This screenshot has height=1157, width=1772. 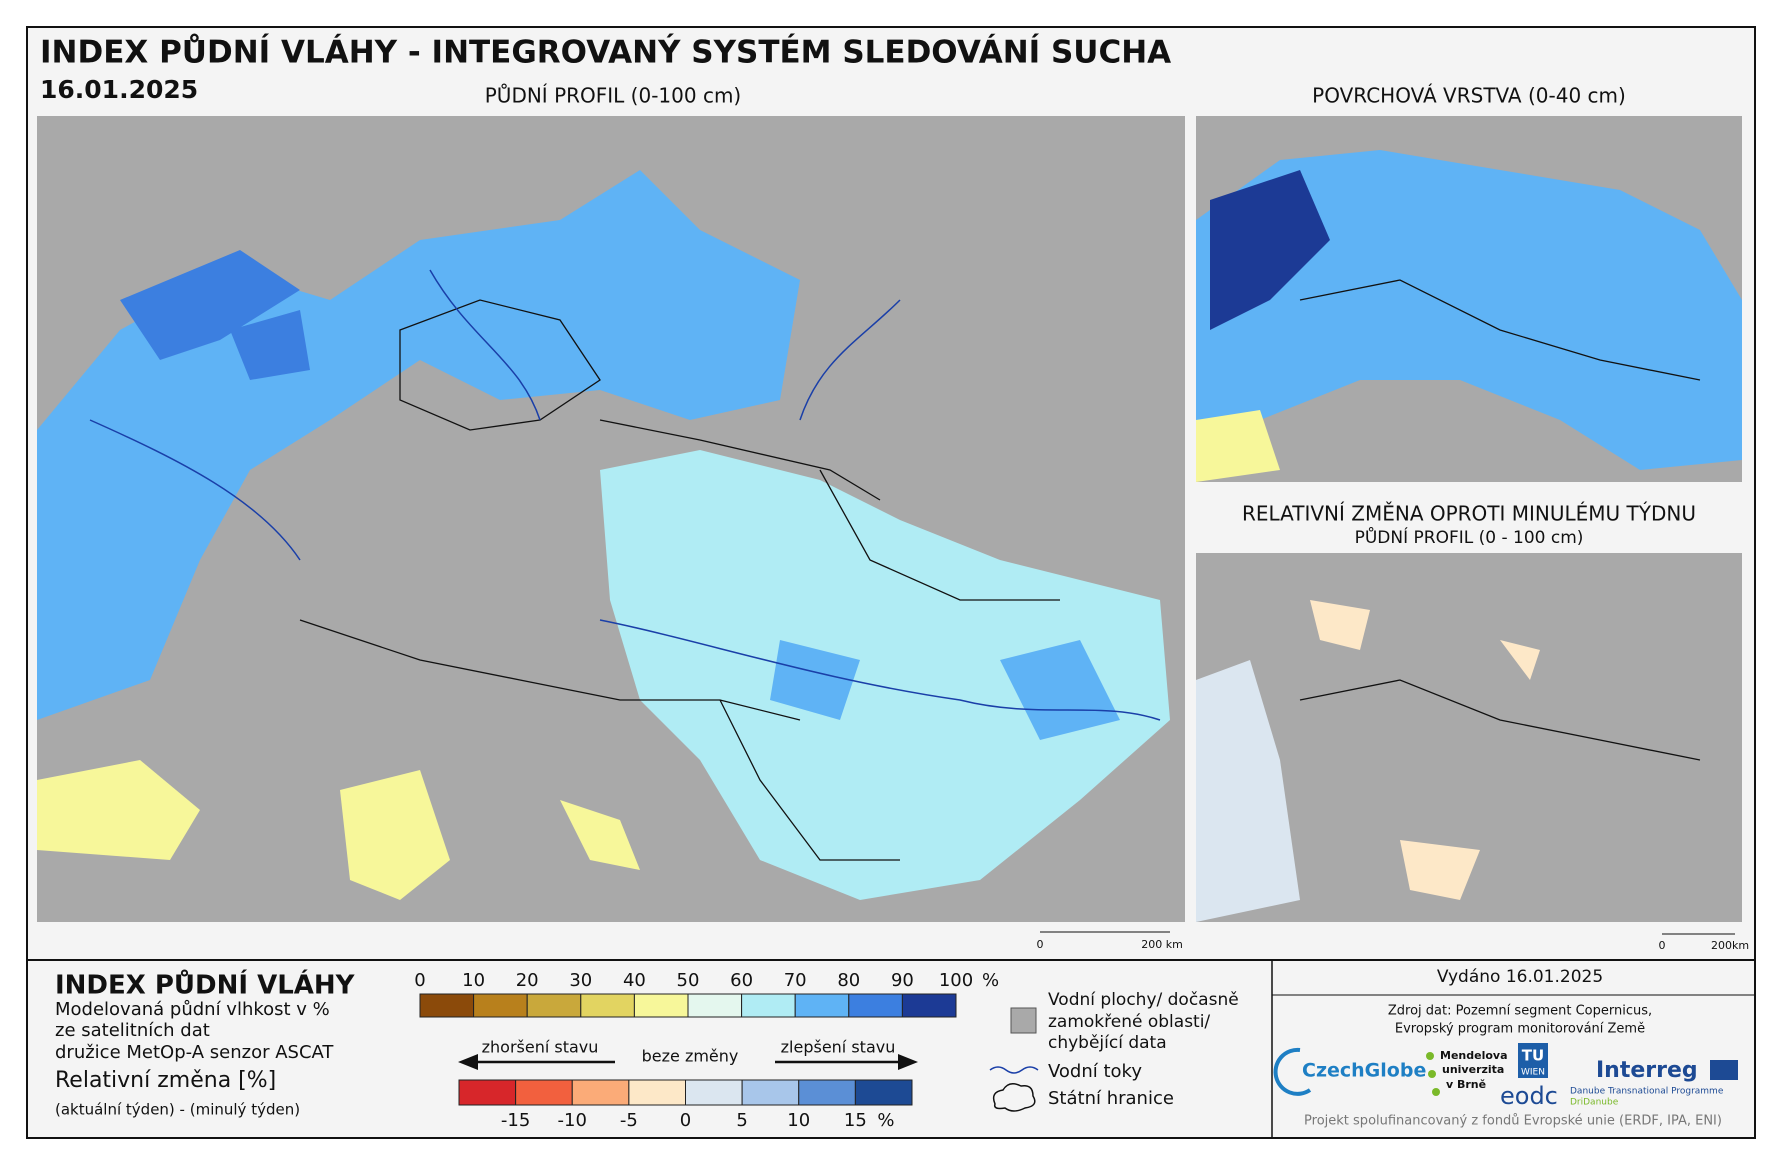 What do you see at coordinates (848, 980) in the screenshot?
I see `tick-label: 80` at bounding box center [848, 980].